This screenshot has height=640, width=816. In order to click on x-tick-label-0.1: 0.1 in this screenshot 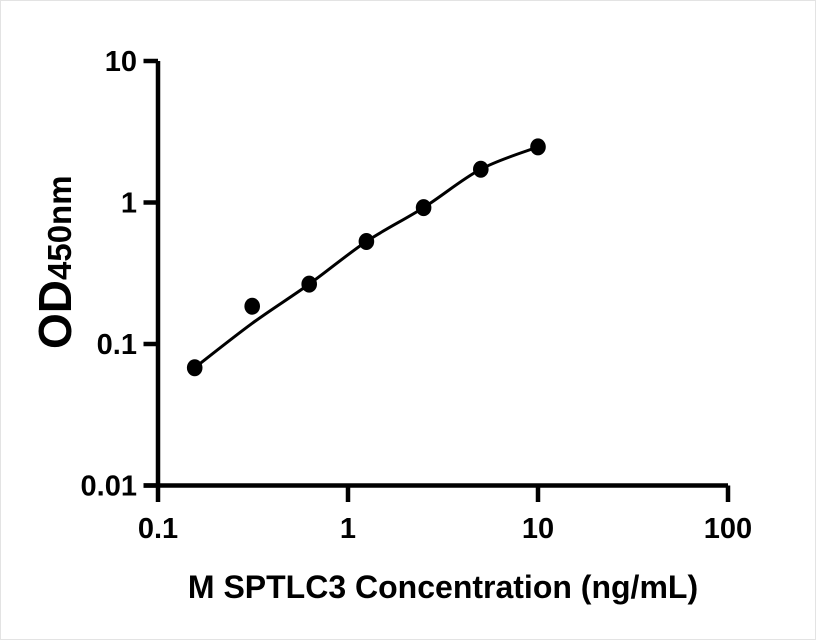, I will do `click(158, 529)`.